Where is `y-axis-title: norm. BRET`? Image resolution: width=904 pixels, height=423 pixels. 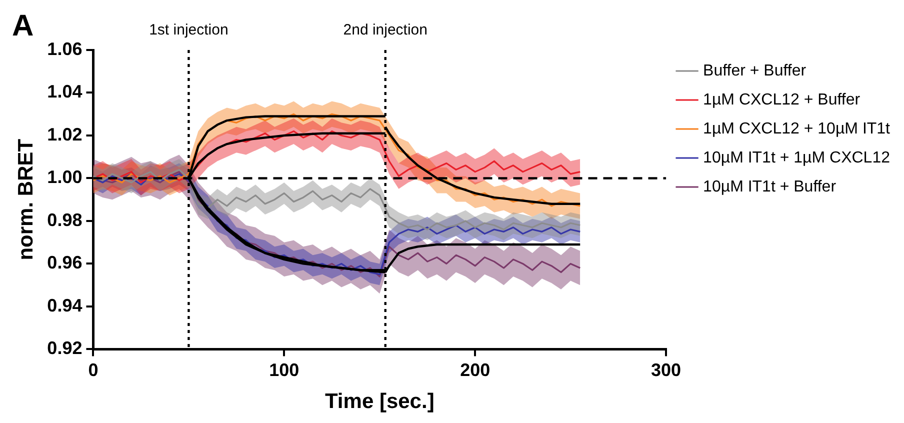
y-axis-title: norm. BRET is located at coordinates (26, 199).